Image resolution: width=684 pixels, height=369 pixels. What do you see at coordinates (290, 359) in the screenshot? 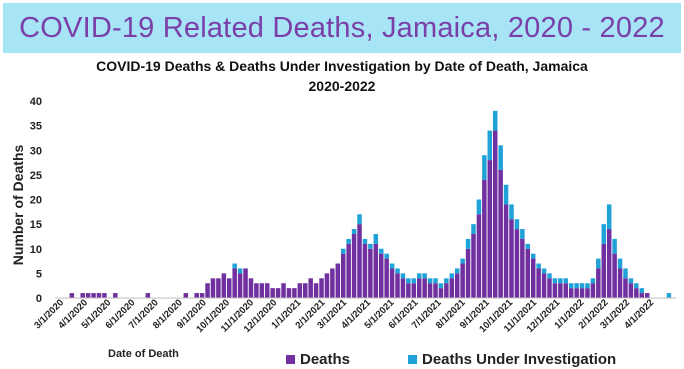
I see `legend-swatch-deaths` at bounding box center [290, 359].